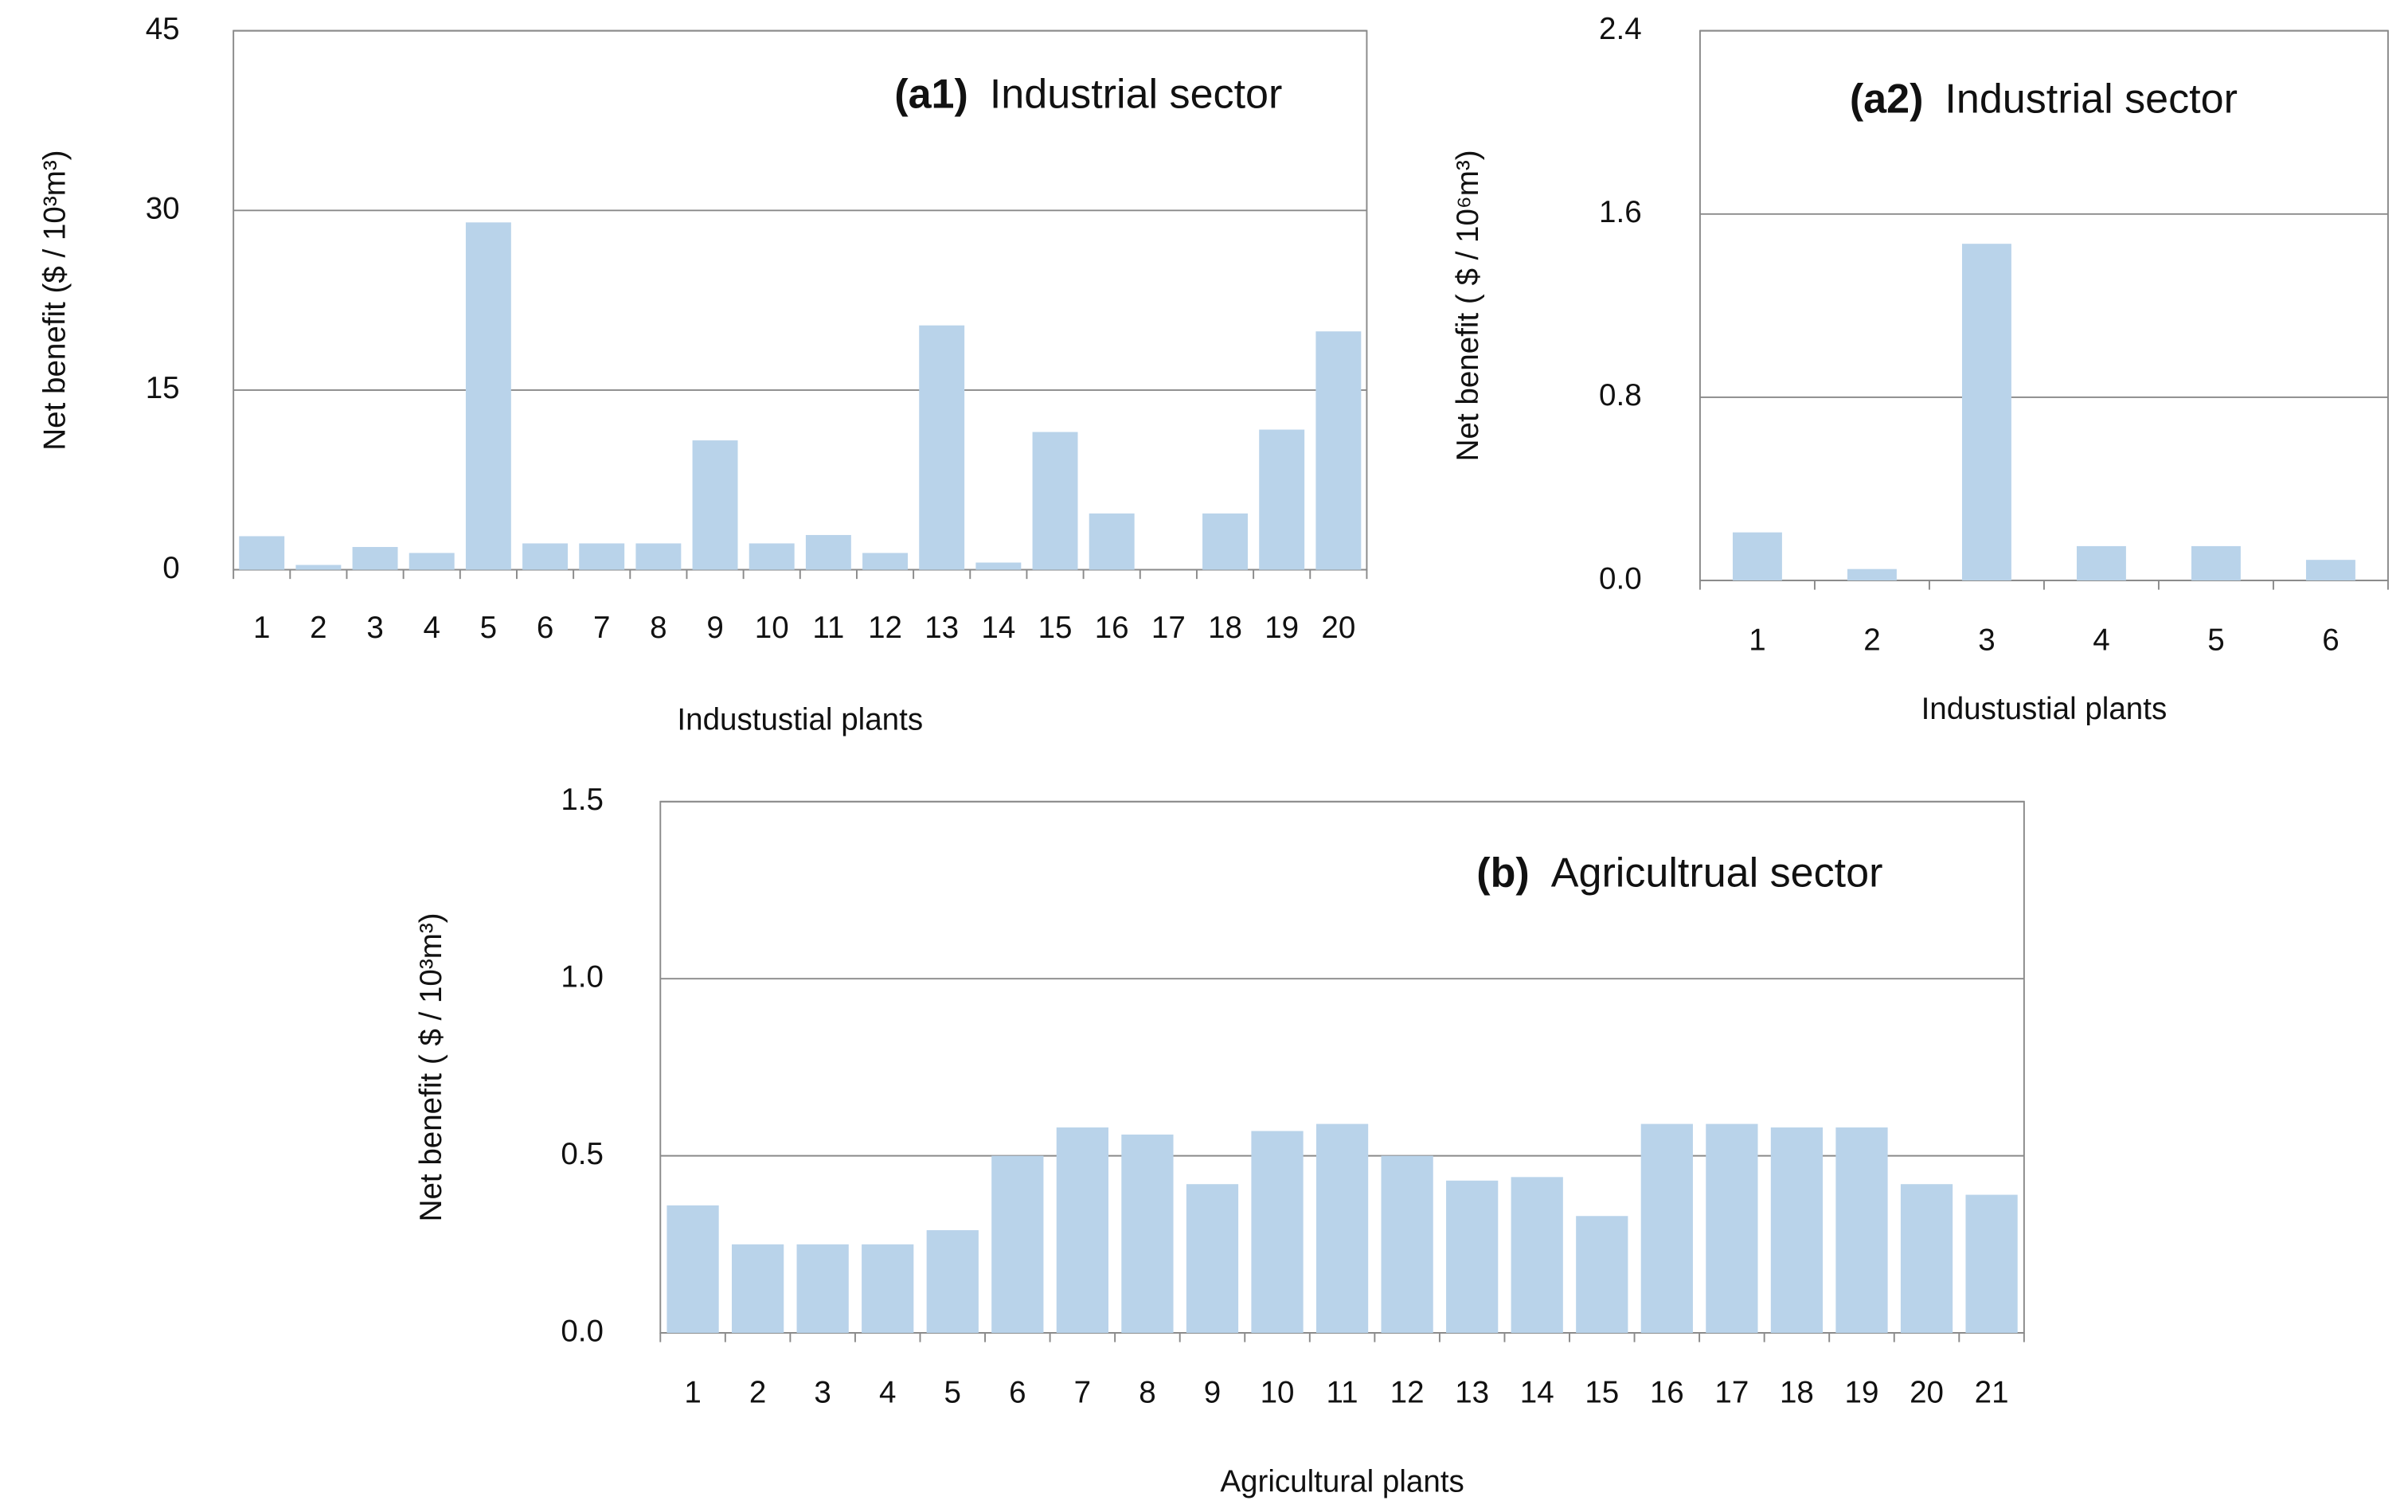 The image size is (2408, 1512). Describe the element at coordinates (1342, 1392) in the screenshot. I see `x-tick-label: 11` at that location.